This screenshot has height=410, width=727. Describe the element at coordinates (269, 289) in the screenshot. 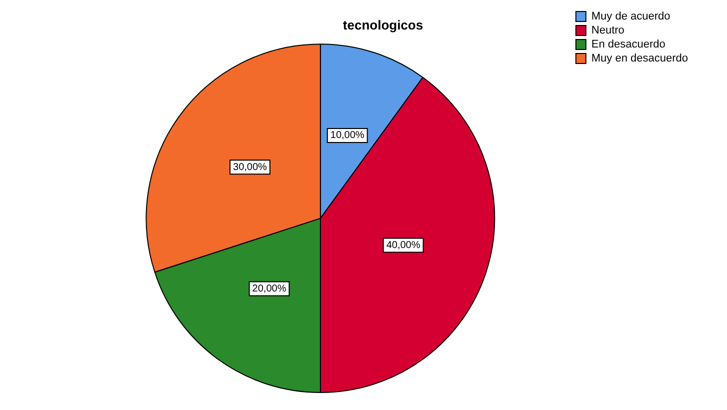

I see `data-label: 20,00%` at that location.